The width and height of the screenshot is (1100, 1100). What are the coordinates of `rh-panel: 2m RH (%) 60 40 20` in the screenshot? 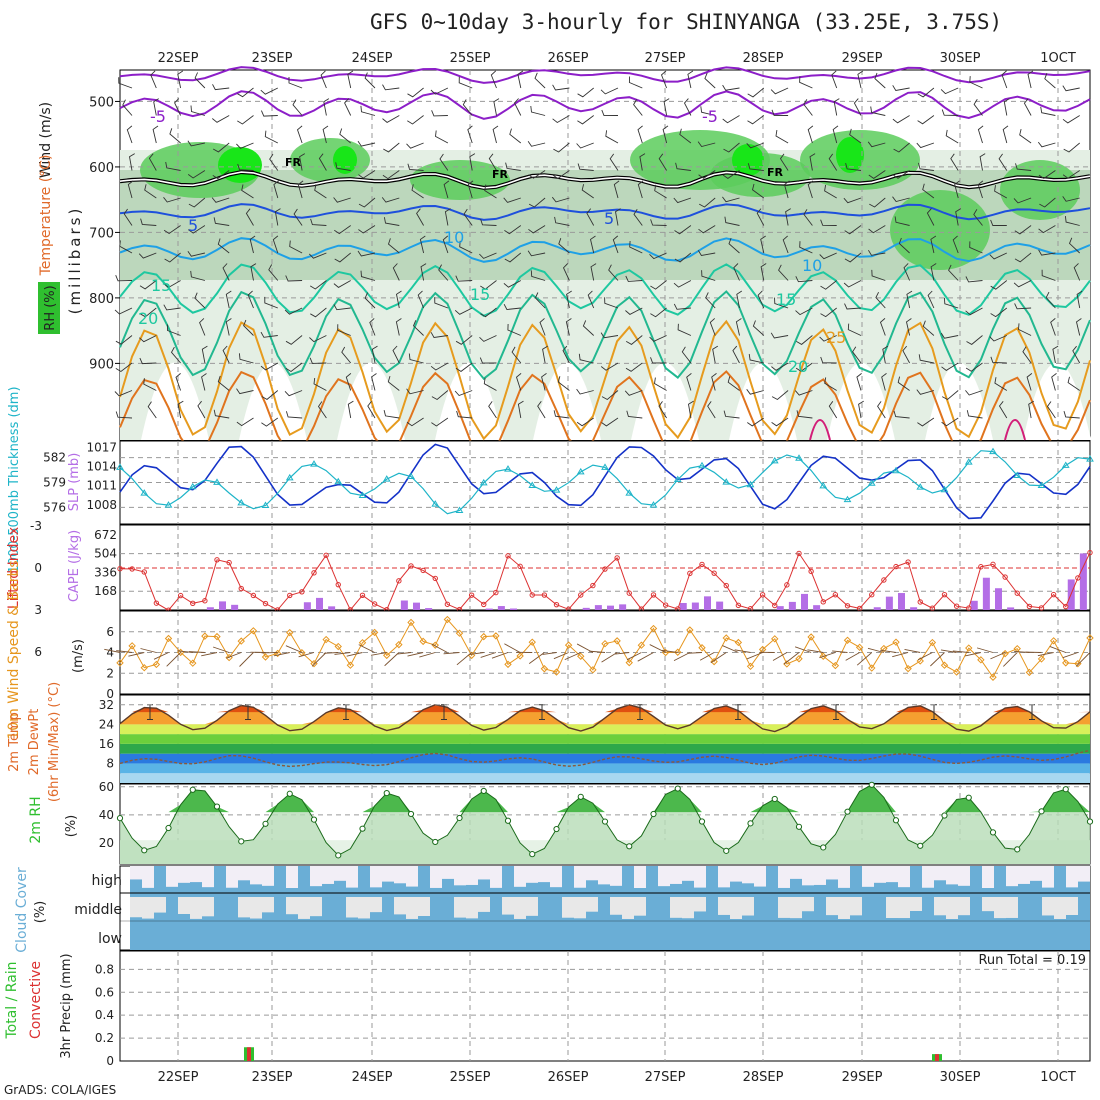 It's located at (561, 822).